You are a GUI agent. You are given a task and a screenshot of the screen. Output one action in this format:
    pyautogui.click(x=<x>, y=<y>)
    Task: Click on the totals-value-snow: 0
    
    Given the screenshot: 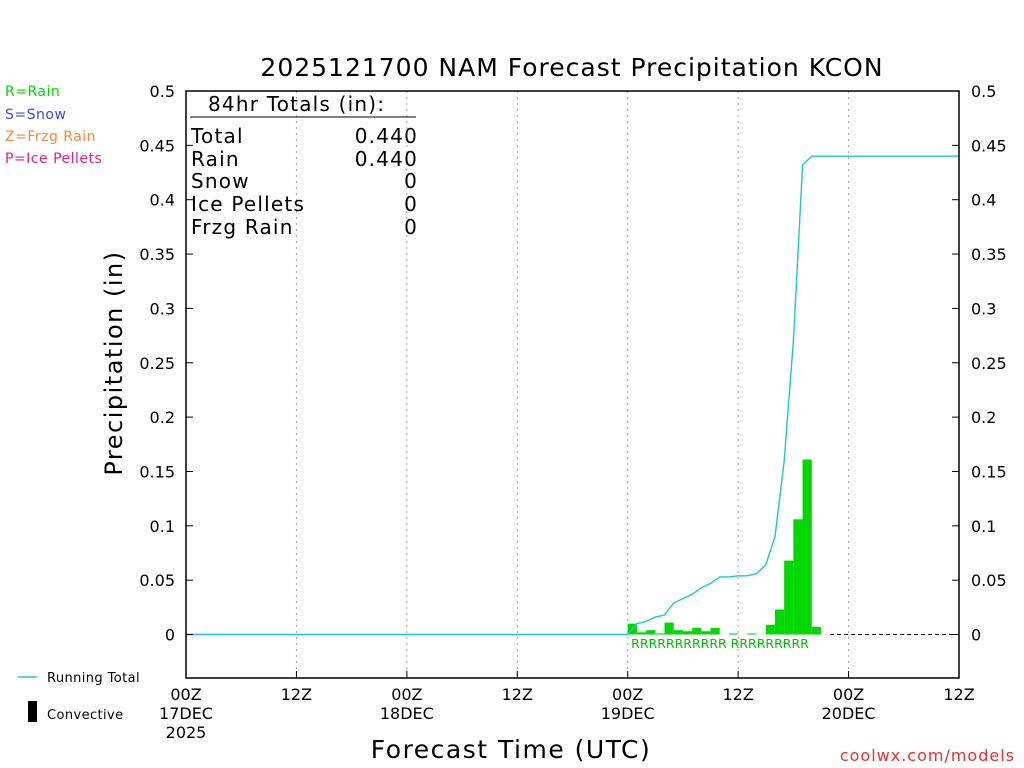 What is the action you would take?
    pyautogui.click(x=411, y=181)
    